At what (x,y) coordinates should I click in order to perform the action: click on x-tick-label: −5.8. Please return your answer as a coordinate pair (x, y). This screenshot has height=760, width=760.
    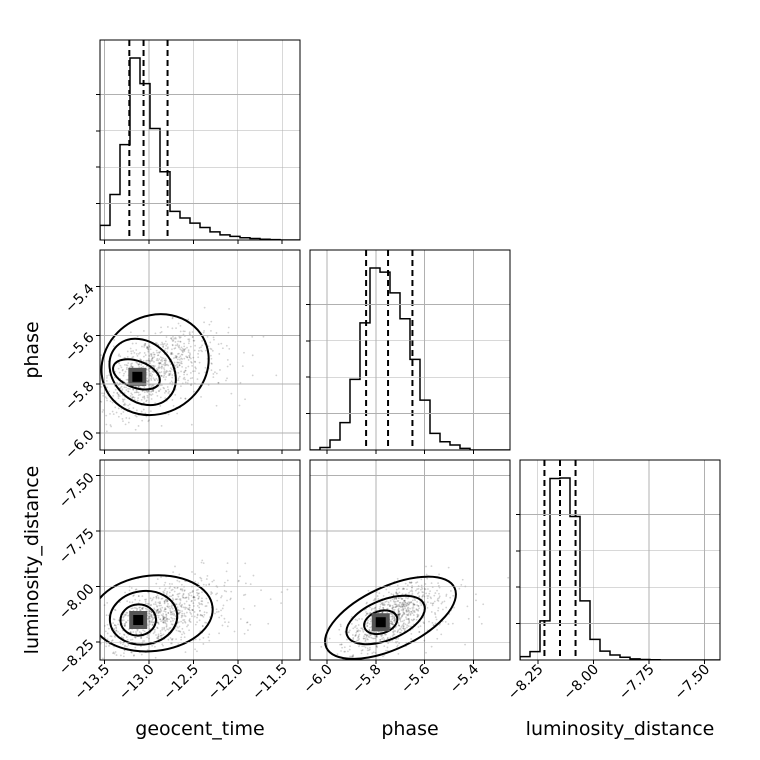
    Looking at the image, I should click on (366, 679).